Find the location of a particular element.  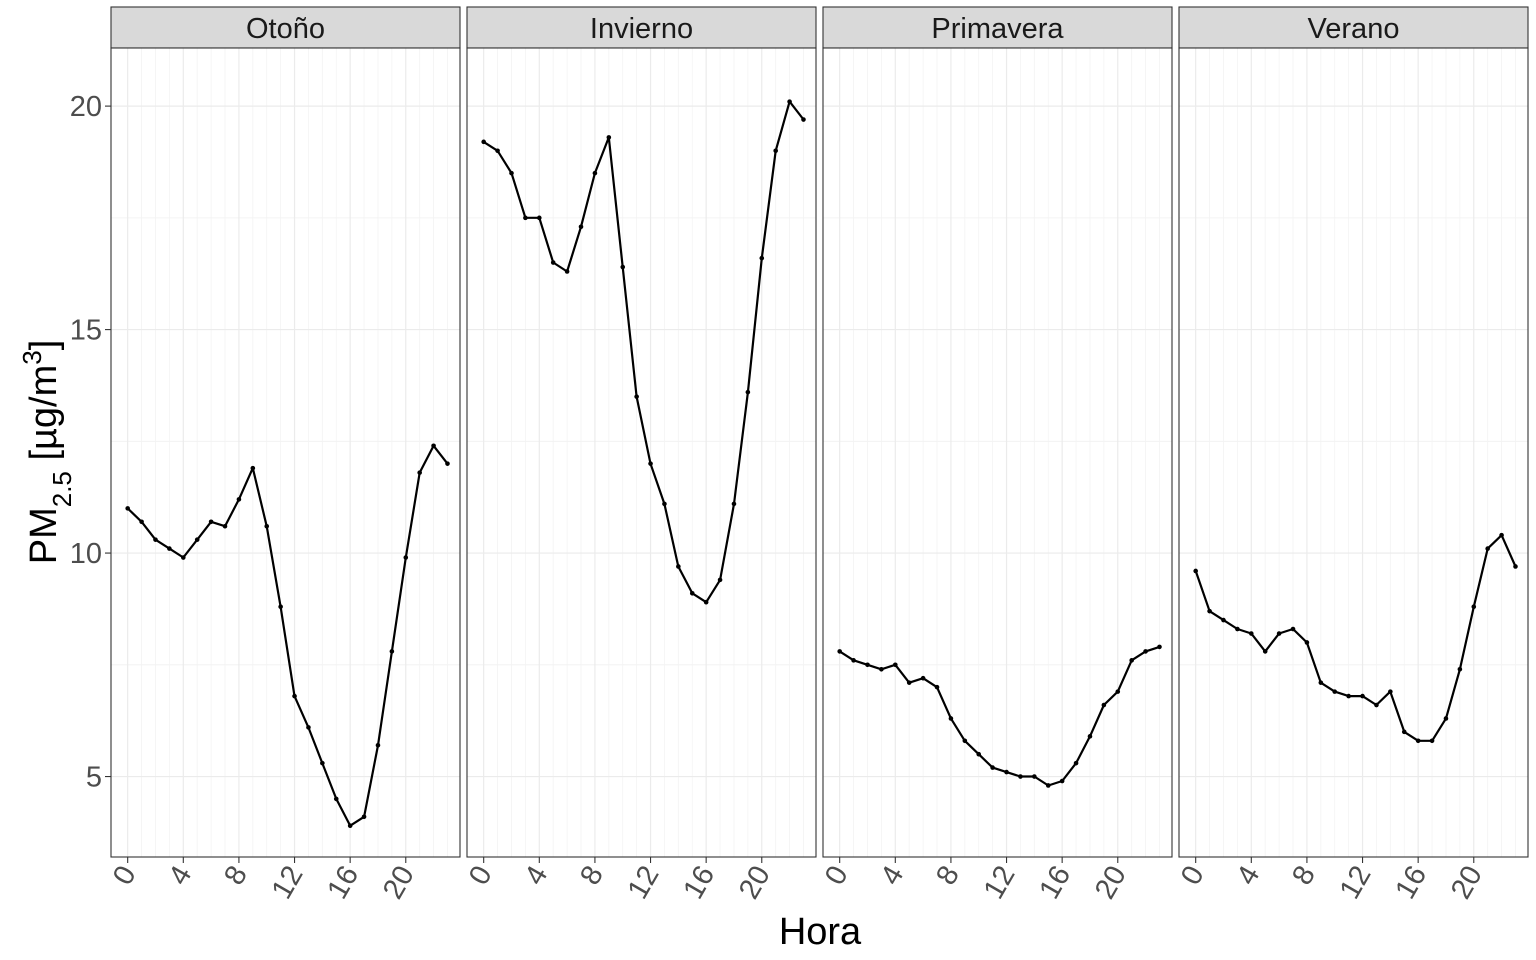

x-axis-title: Hora is located at coordinates (820, 932).